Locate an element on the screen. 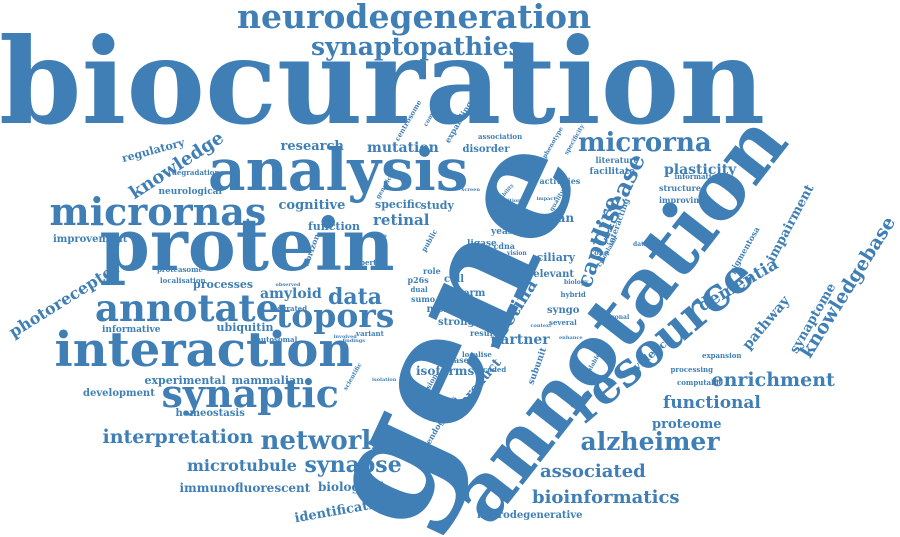 Image resolution: width=900 pixels, height=537 pixels. cloud-word: observed is located at coordinates (288, 284).